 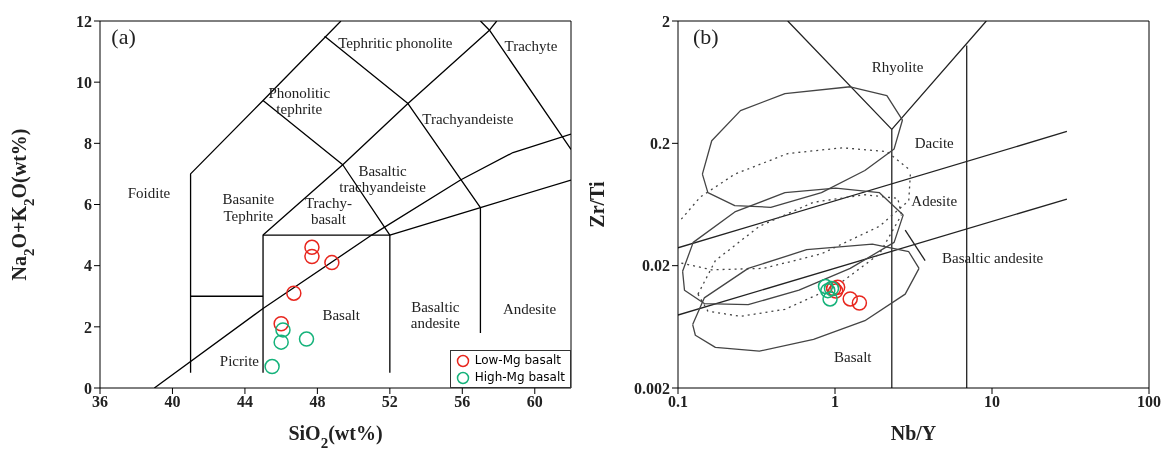 I want to click on legend-label: High-Mg basalt, so click(x=519, y=377).